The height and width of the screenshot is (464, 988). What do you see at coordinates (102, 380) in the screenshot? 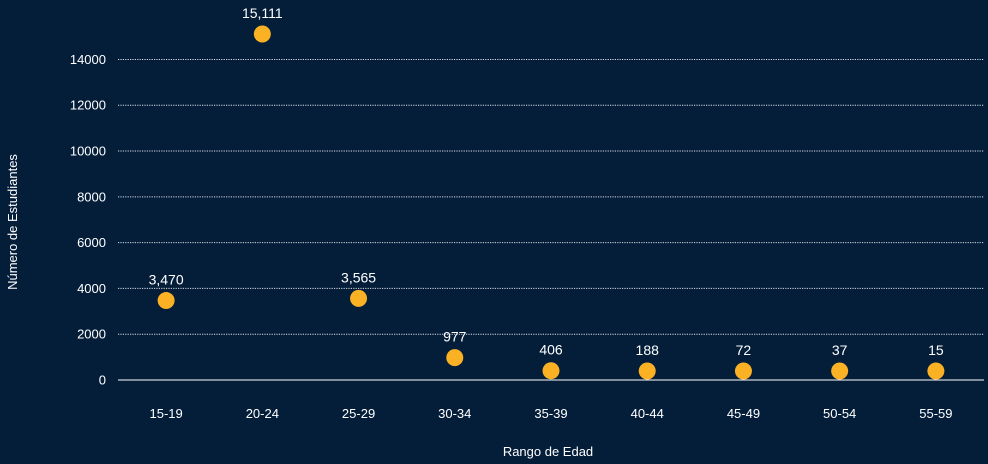
I see `y-tick-label: 0` at bounding box center [102, 380].